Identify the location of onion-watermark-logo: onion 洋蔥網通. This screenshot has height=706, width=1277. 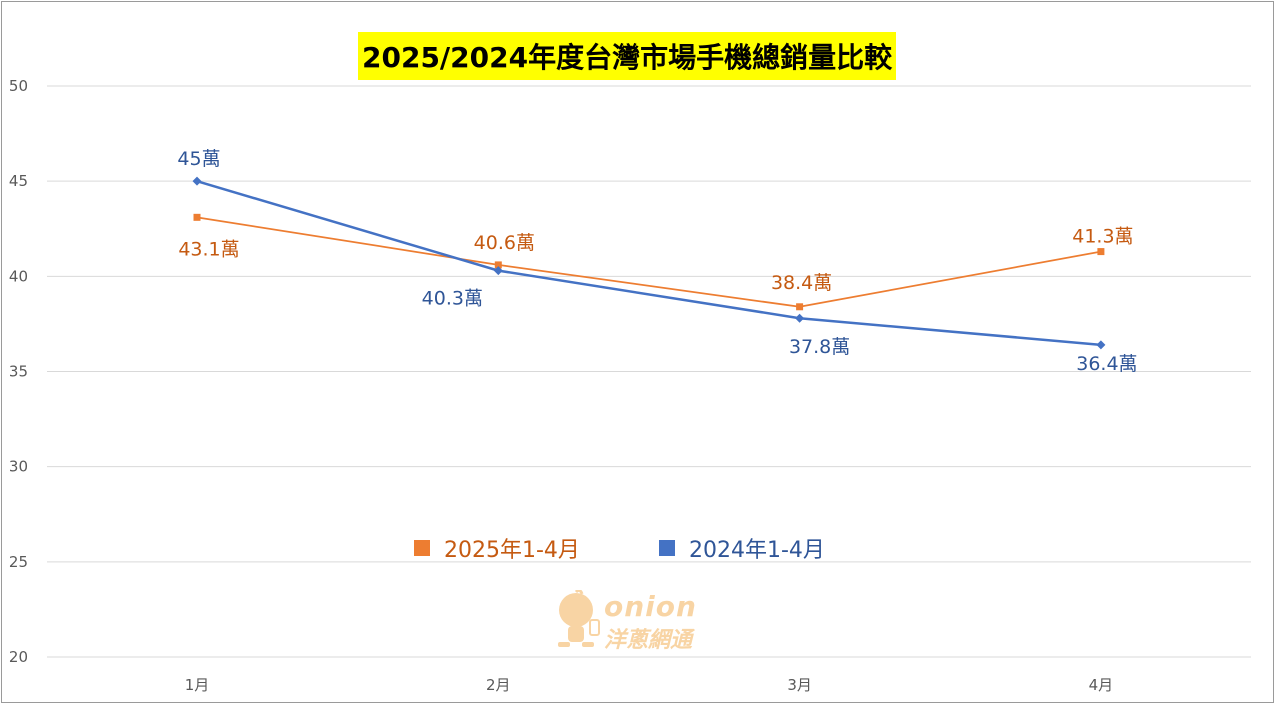
(639, 620).